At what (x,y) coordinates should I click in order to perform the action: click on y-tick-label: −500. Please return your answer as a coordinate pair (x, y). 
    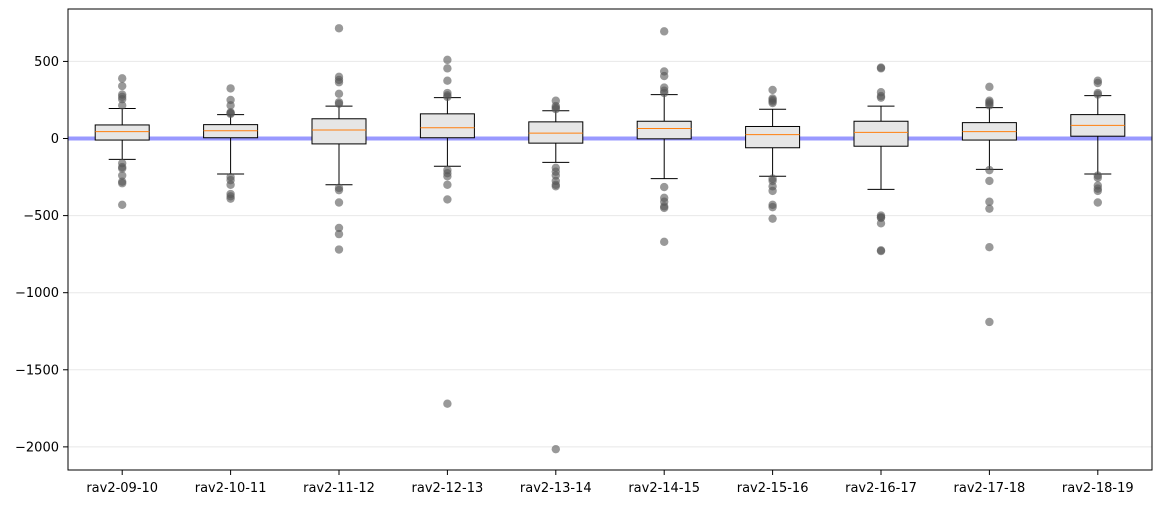
    Looking at the image, I should click on (41, 216).